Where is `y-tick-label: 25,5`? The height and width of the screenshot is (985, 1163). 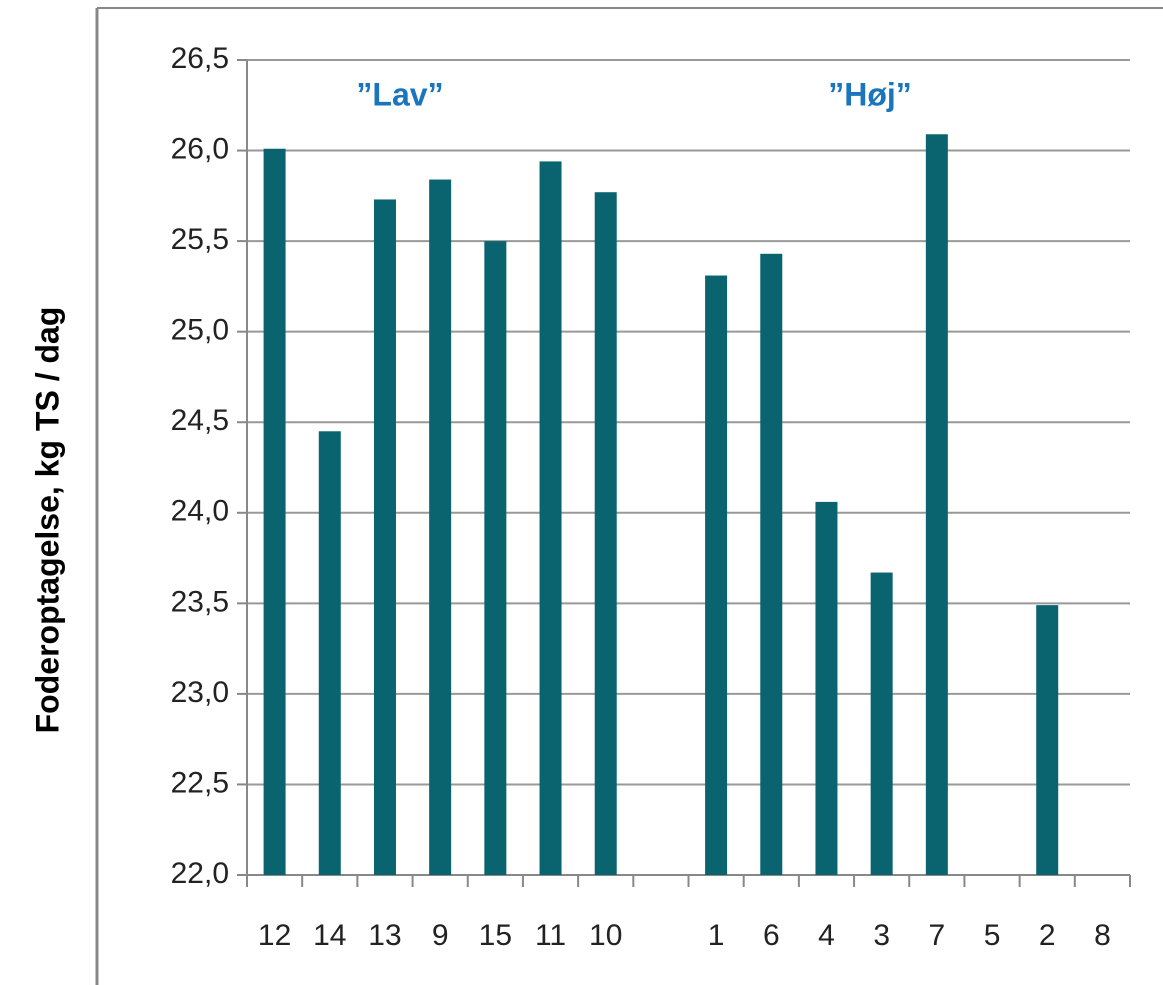
y-tick-label: 25,5 is located at coordinates (200, 239).